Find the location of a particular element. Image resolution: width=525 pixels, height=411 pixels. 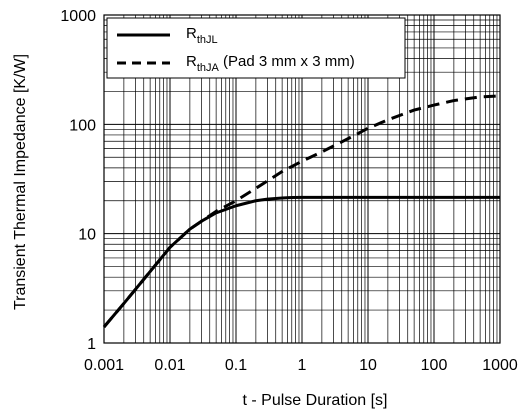

x-tick-label: 0.01 is located at coordinates (169, 365).